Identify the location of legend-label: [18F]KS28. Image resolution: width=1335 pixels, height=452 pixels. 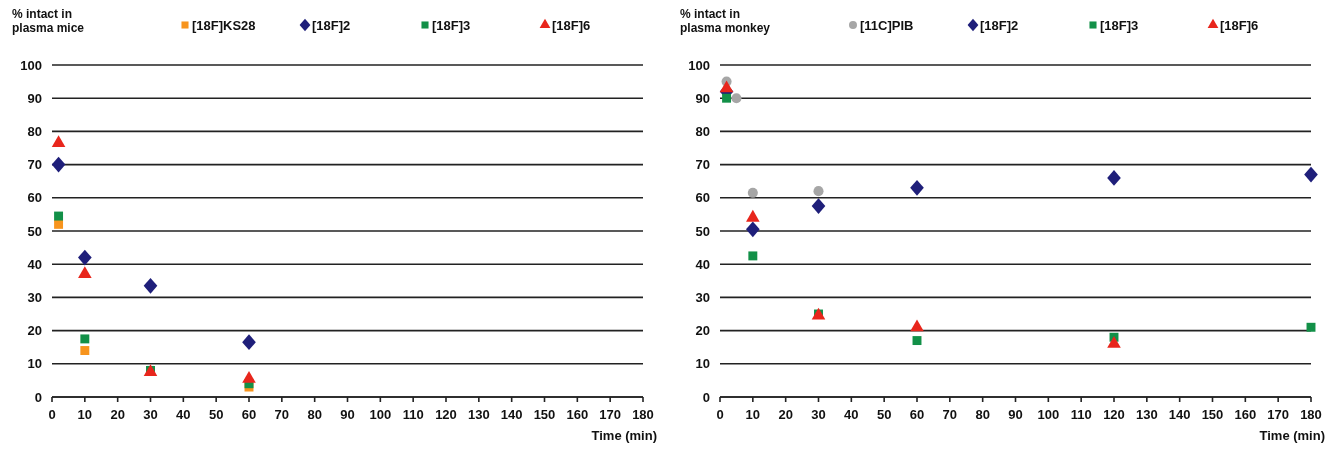
(224, 25).